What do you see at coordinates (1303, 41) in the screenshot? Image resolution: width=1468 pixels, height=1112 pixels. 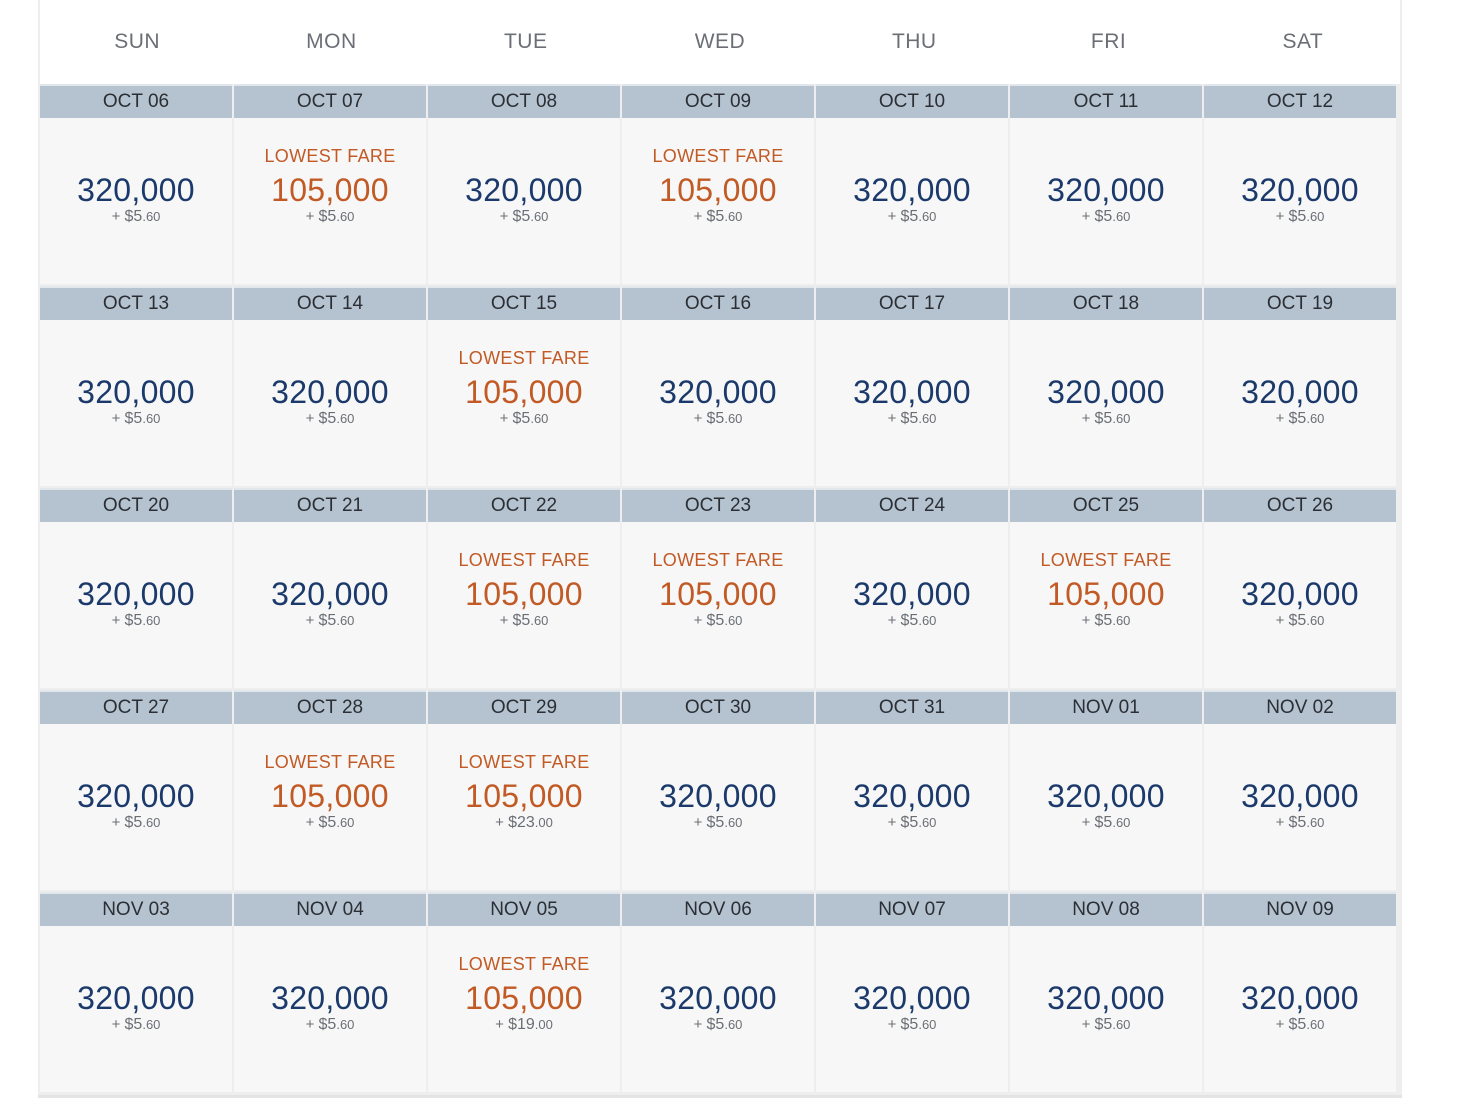 I see `weekday-sat: SAT` at bounding box center [1303, 41].